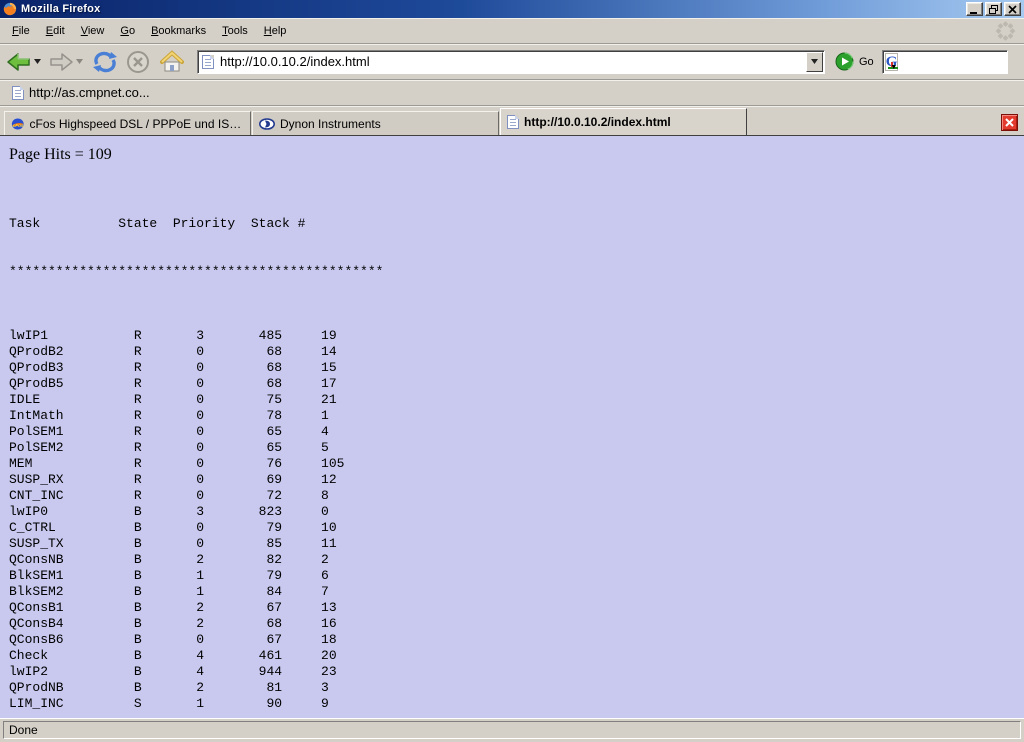  I want to click on reload-button, so click(105, 62).